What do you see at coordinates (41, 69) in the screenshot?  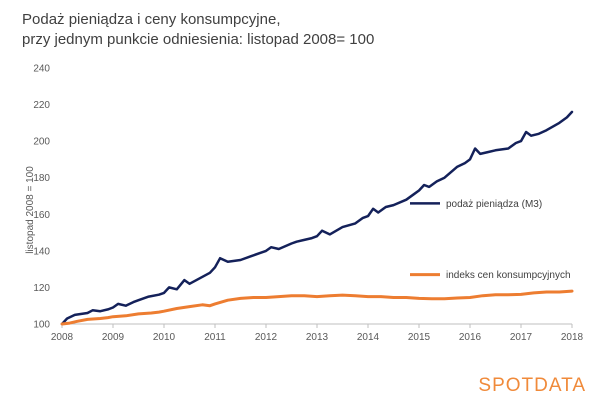 I see `y-tick-label: 240` at bounding box center [41, 69].